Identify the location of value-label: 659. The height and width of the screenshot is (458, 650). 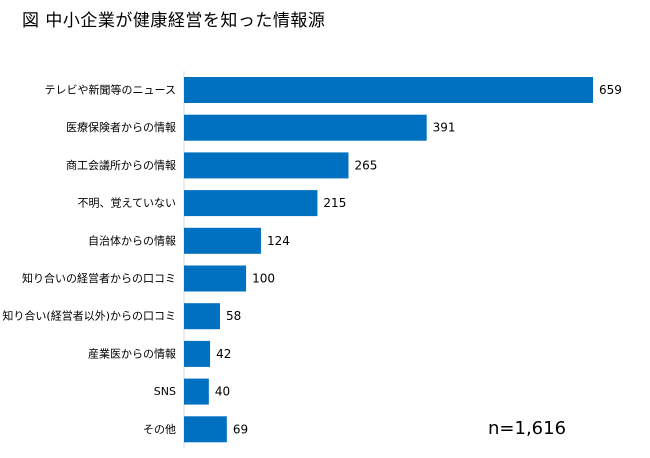
(610, 90).